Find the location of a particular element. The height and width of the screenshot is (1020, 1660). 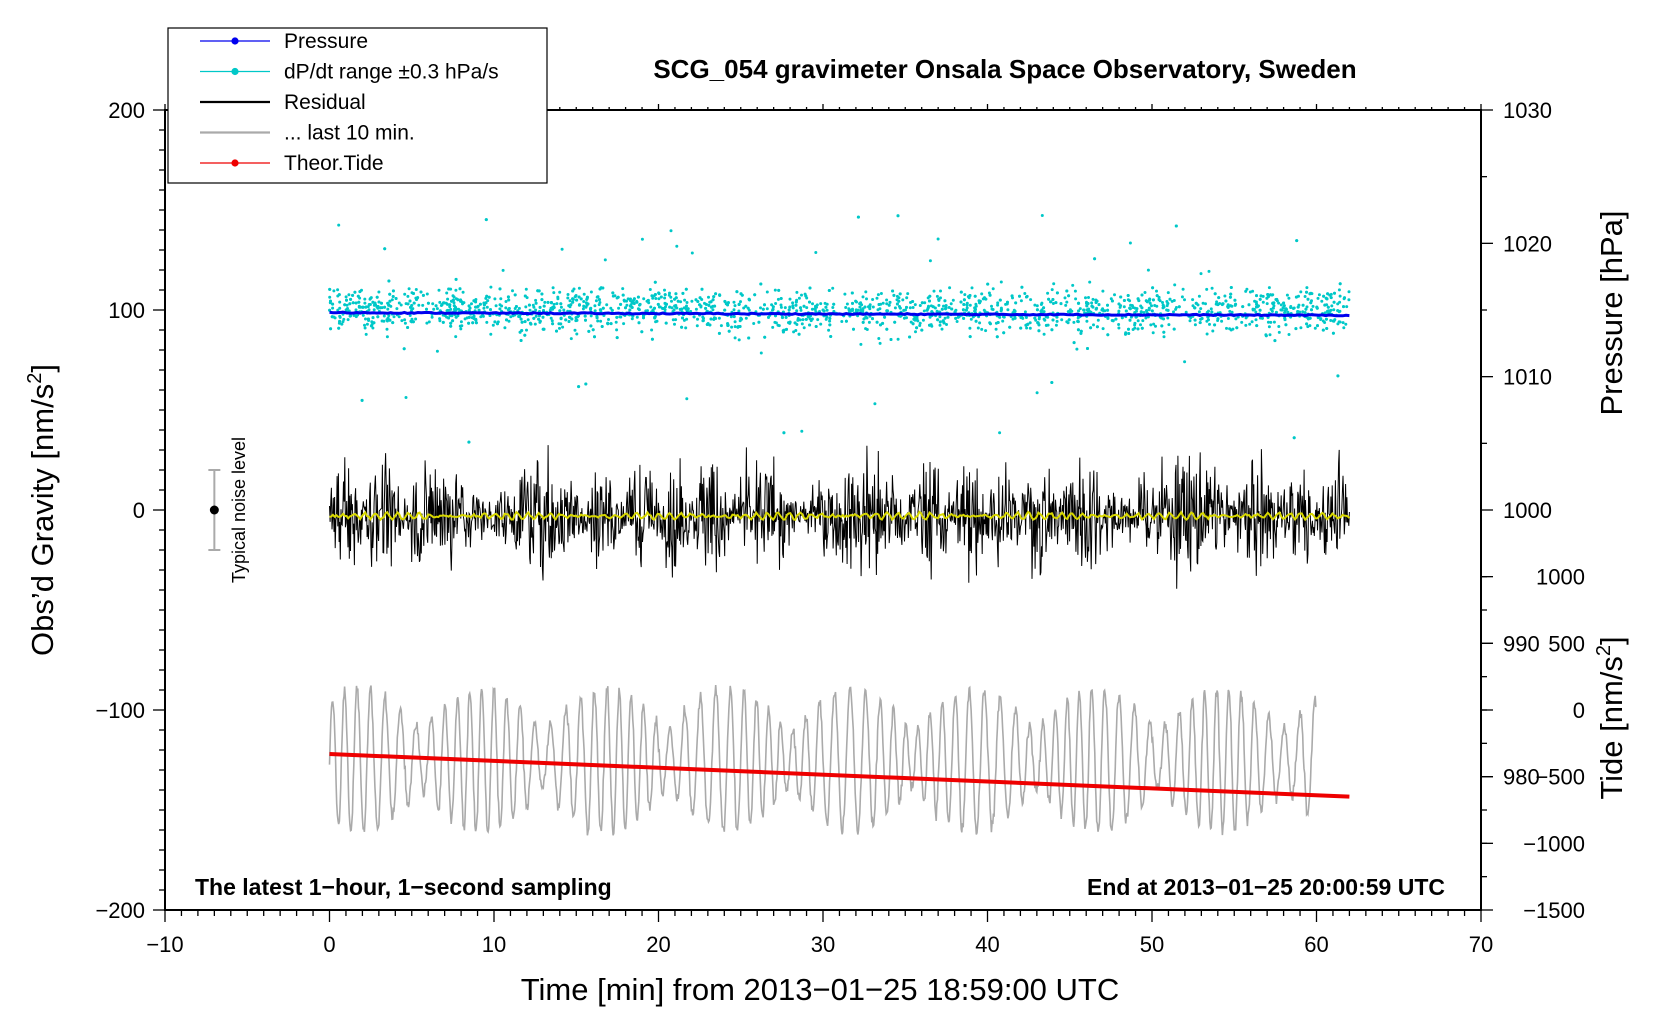

legend-entry-label: ... last 10 min. is located at coordinates (349, 133).